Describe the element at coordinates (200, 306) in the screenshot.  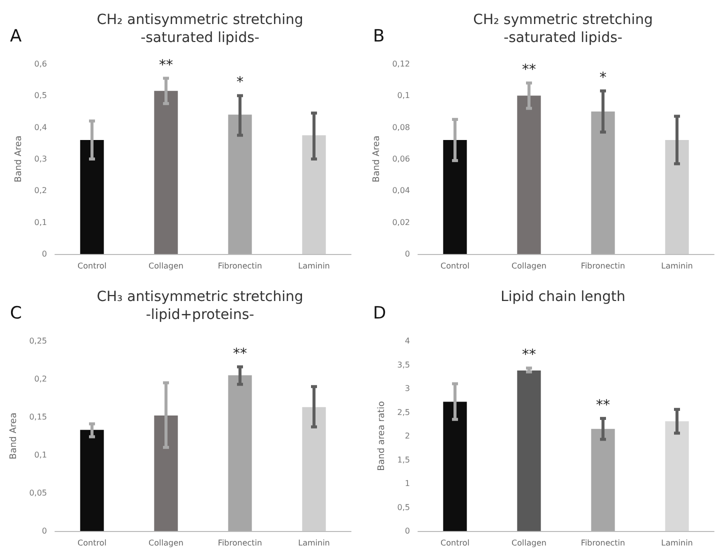
I see `chart-title: CH₃ antisymmetric stretching -lipid+proteins-` at that location.